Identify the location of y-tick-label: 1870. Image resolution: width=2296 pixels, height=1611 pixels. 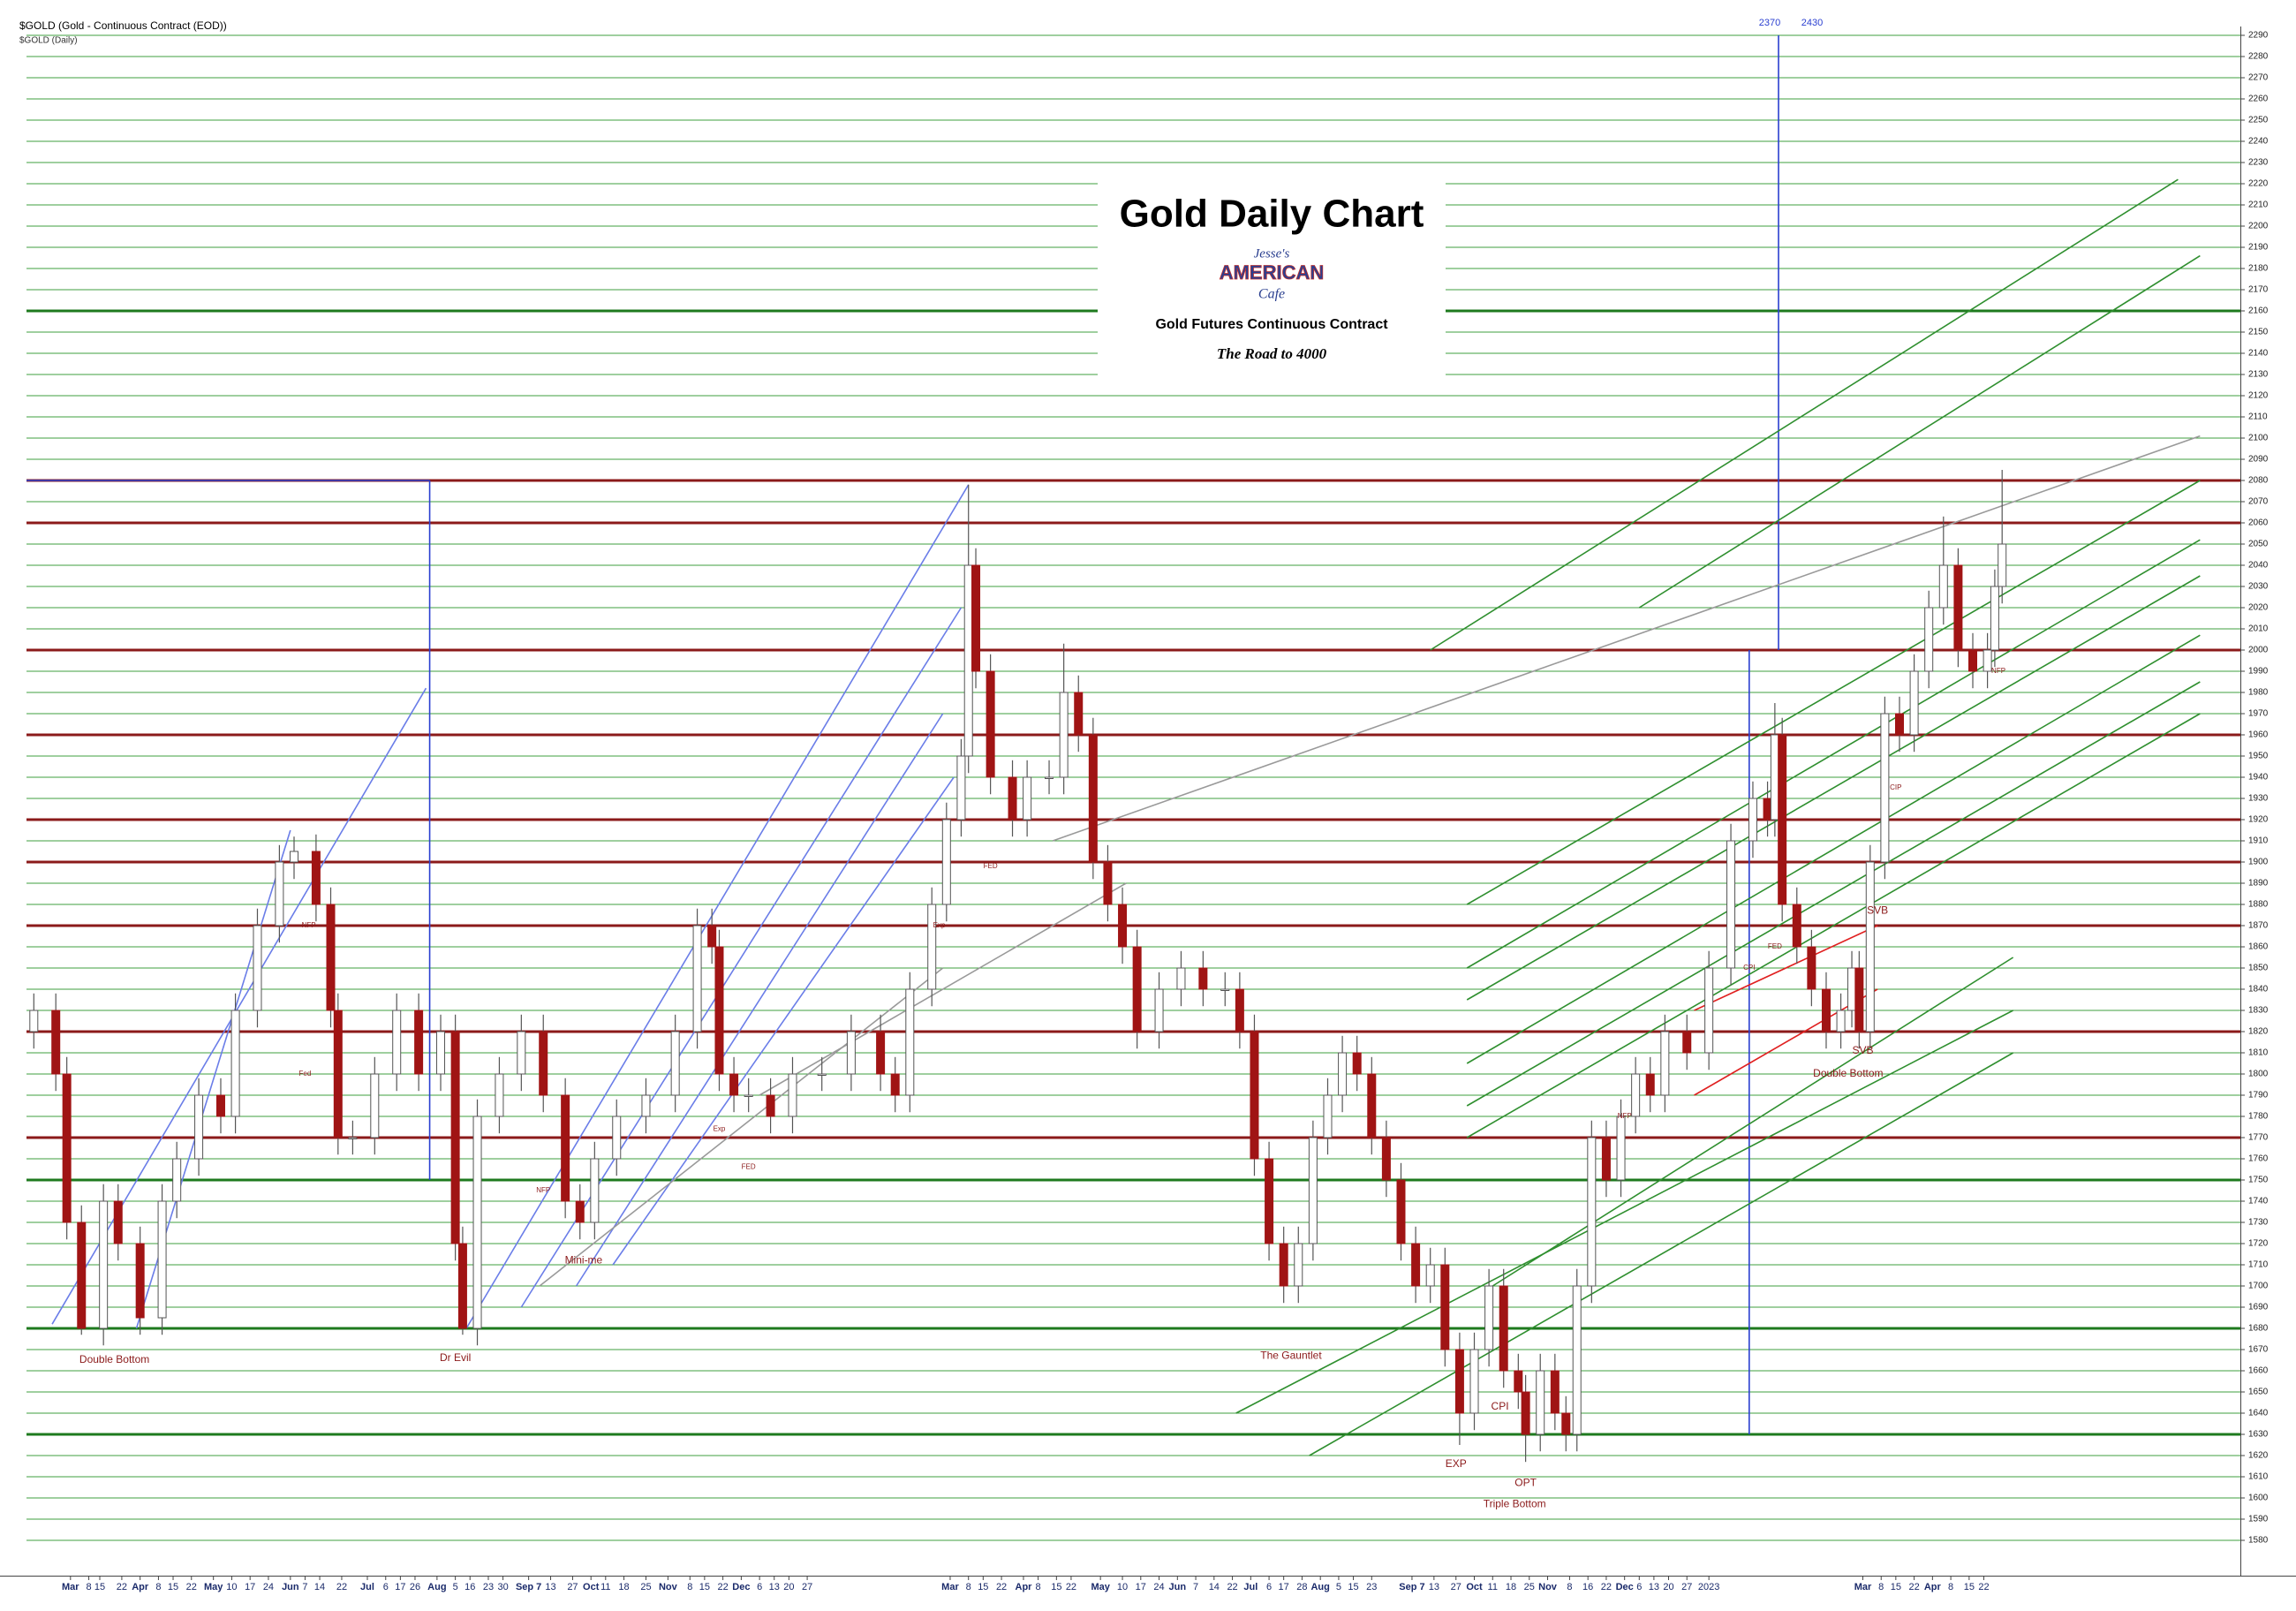
(2258, 926).